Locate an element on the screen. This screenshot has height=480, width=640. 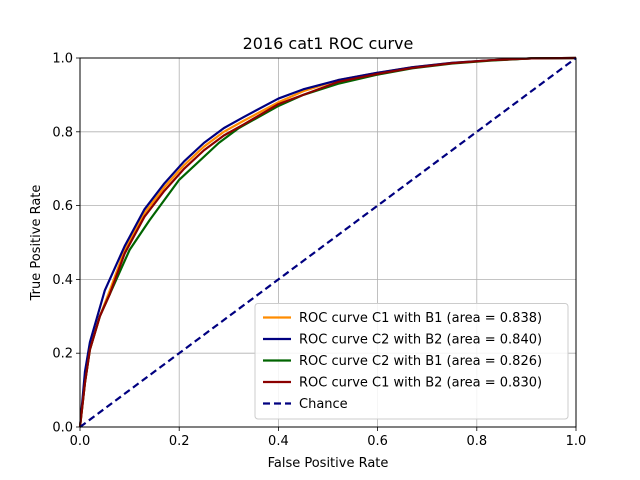
y-tick-label: 0.6 is located at coordinates (62, 206).